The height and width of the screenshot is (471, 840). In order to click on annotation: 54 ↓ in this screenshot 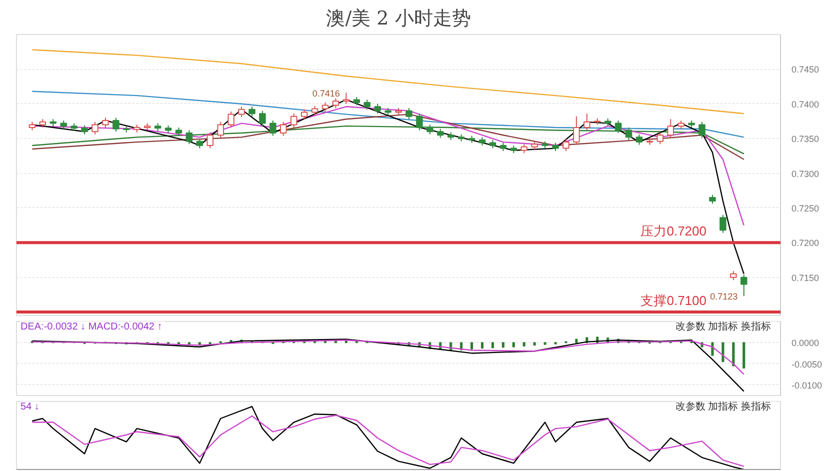, I will do `click(30, 407)`.